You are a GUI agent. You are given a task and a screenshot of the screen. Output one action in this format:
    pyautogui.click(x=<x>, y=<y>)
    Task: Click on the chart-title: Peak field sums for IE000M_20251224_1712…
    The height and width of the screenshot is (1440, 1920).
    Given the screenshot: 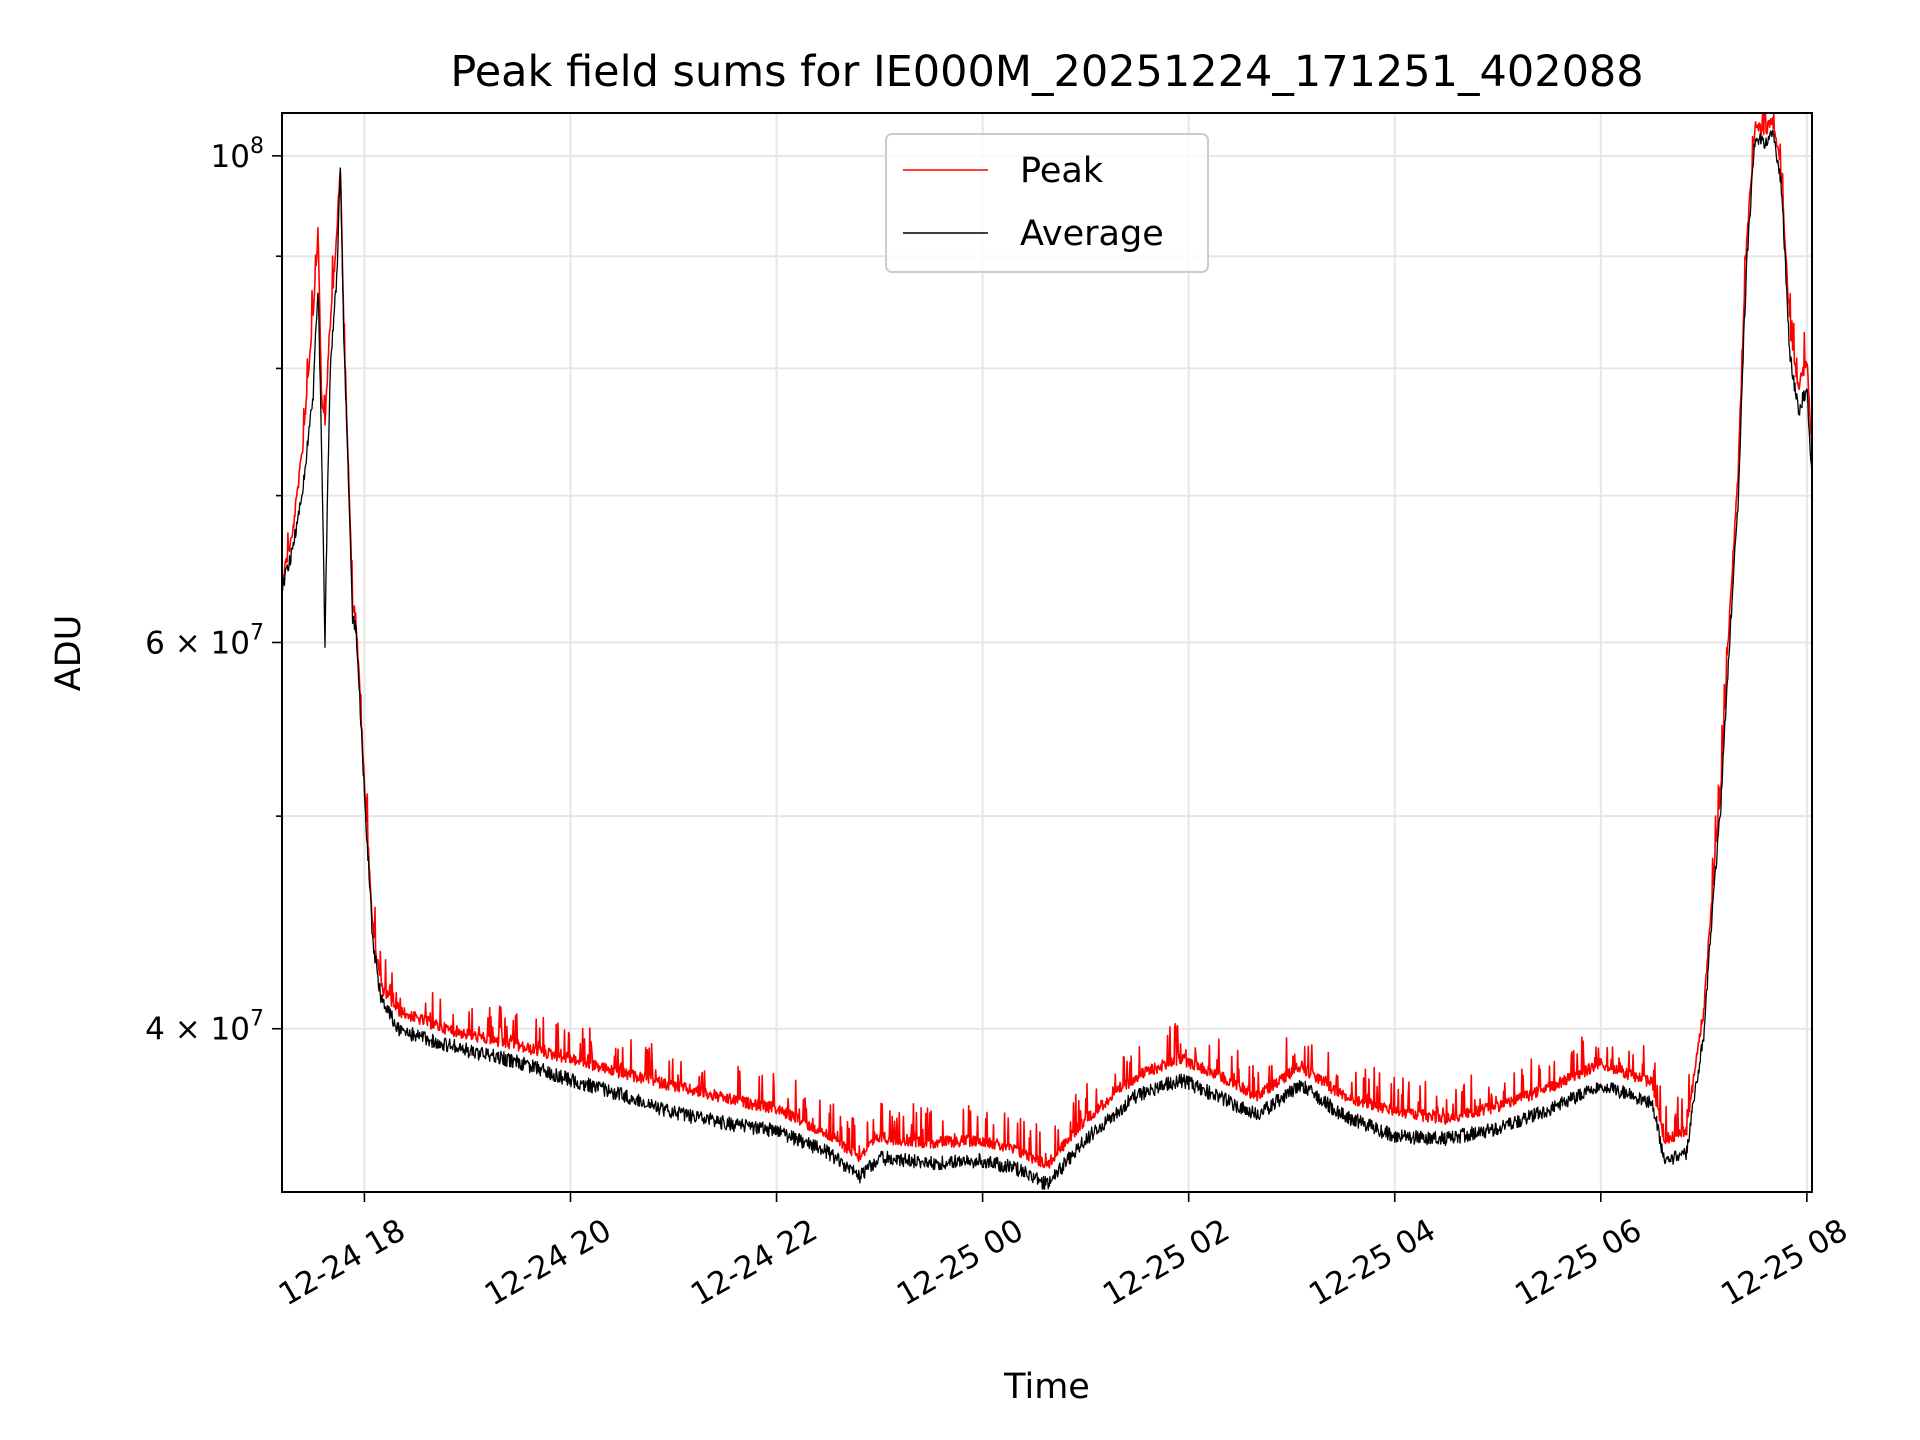 What is the action you would take?
    pyautogui.click(x=1046, y=72)
    